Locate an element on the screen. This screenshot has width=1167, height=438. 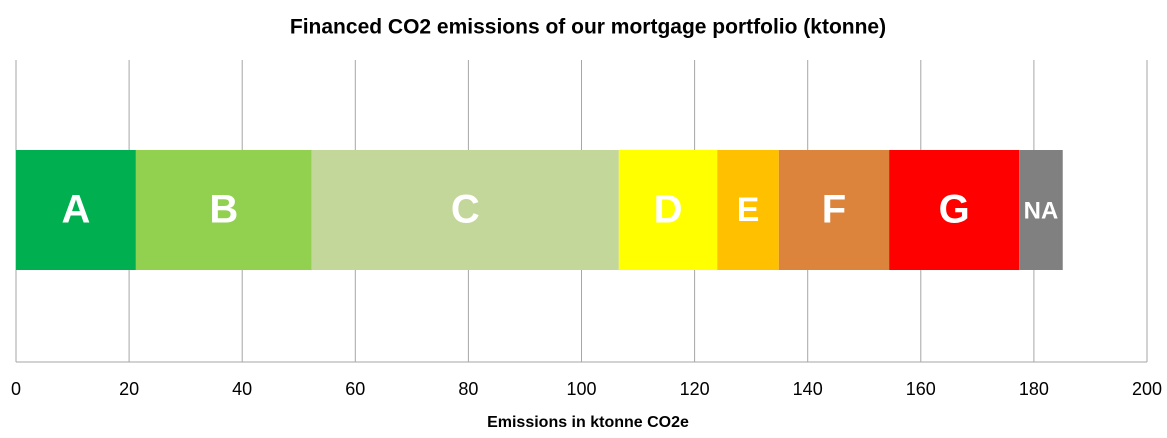
segment-label: NA is located at coordinates (1041, 210).